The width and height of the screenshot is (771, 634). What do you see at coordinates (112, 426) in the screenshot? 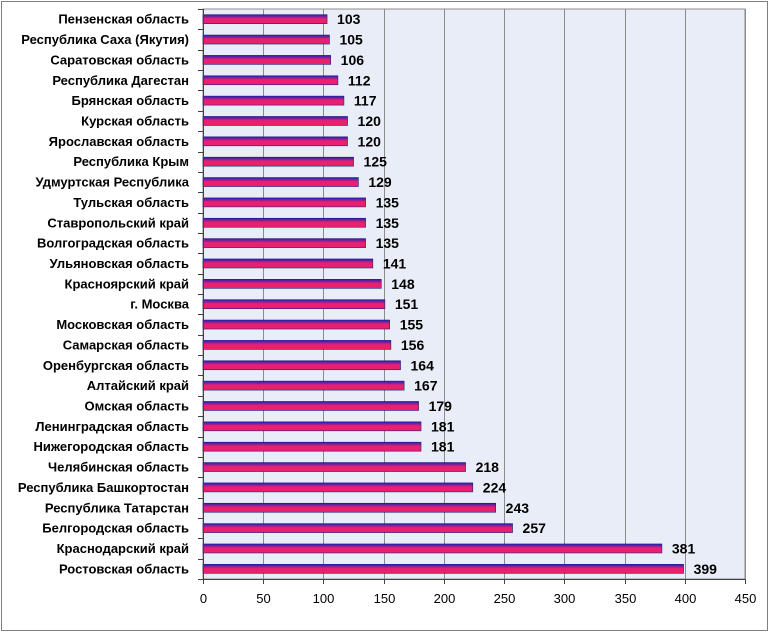
I see `category-label: Ленинградская область` at bounding box center [112, 426].